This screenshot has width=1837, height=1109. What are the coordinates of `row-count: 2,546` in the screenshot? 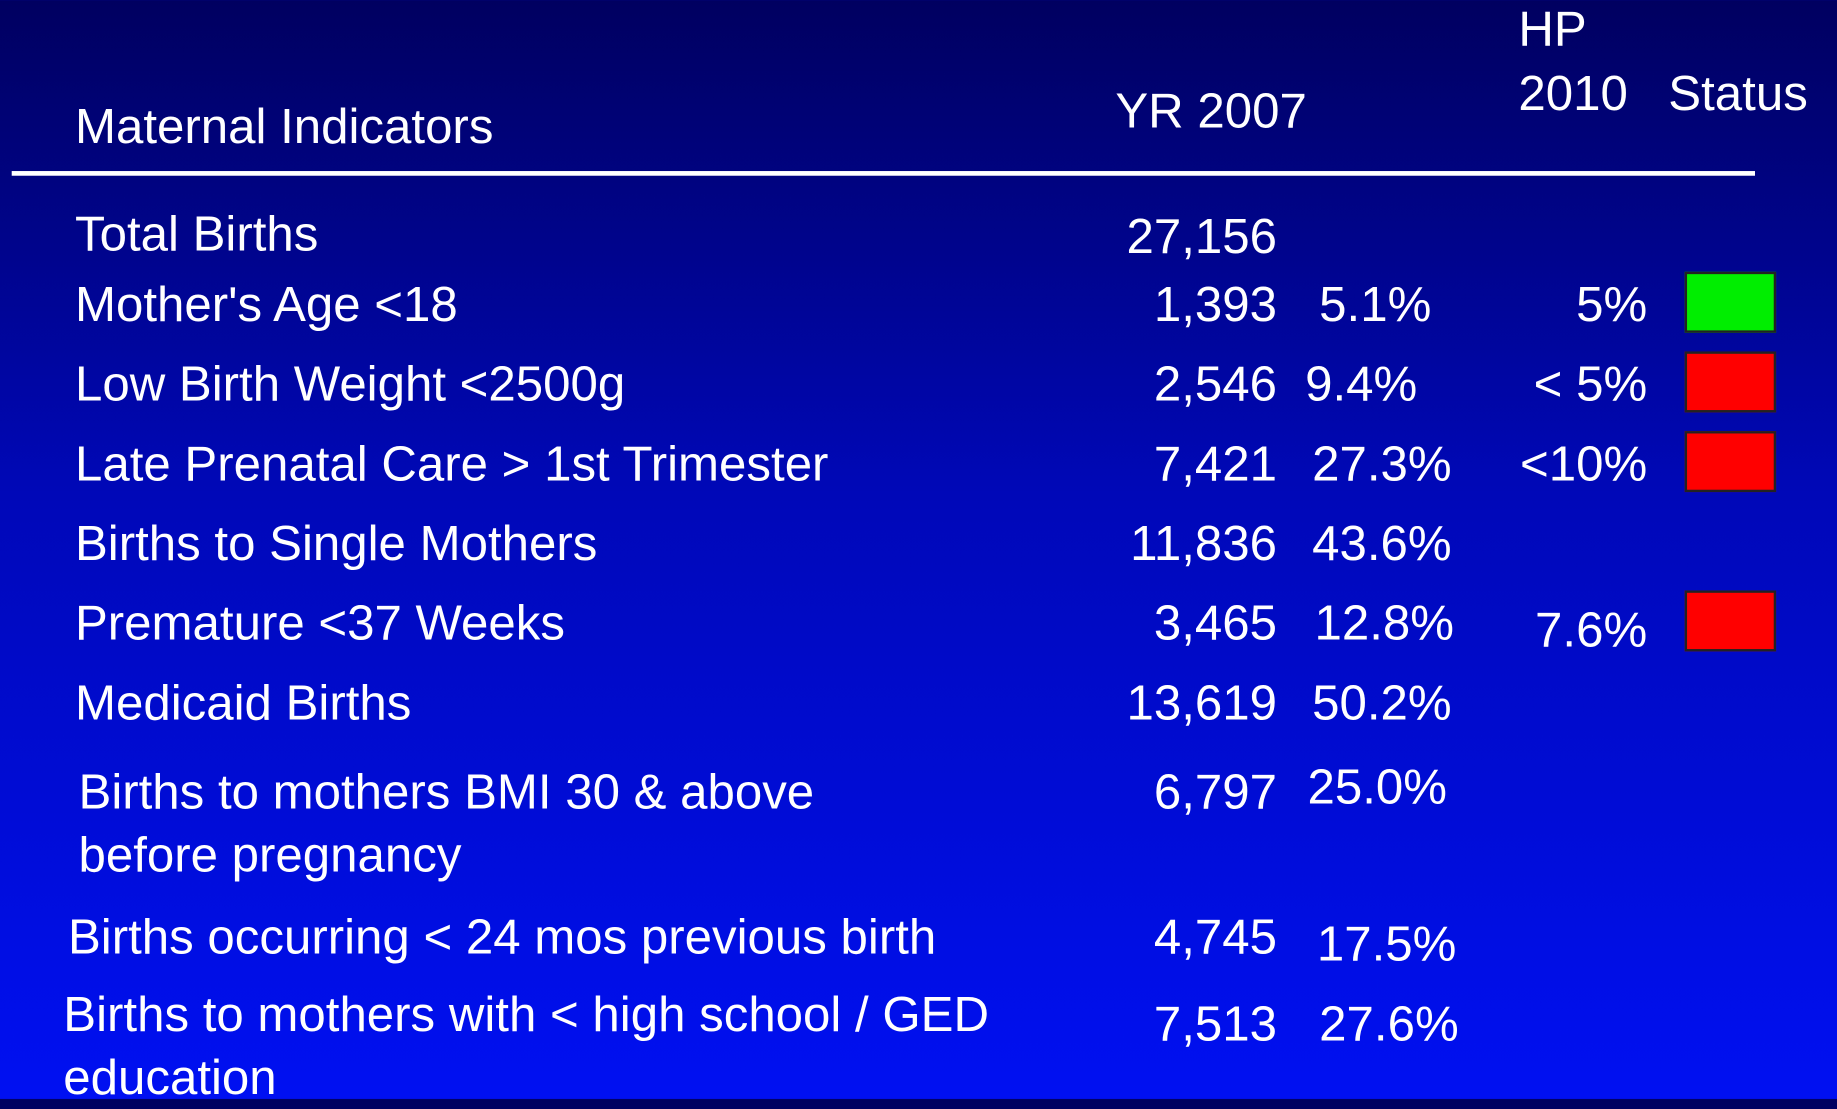 It's located at (1215, 384).